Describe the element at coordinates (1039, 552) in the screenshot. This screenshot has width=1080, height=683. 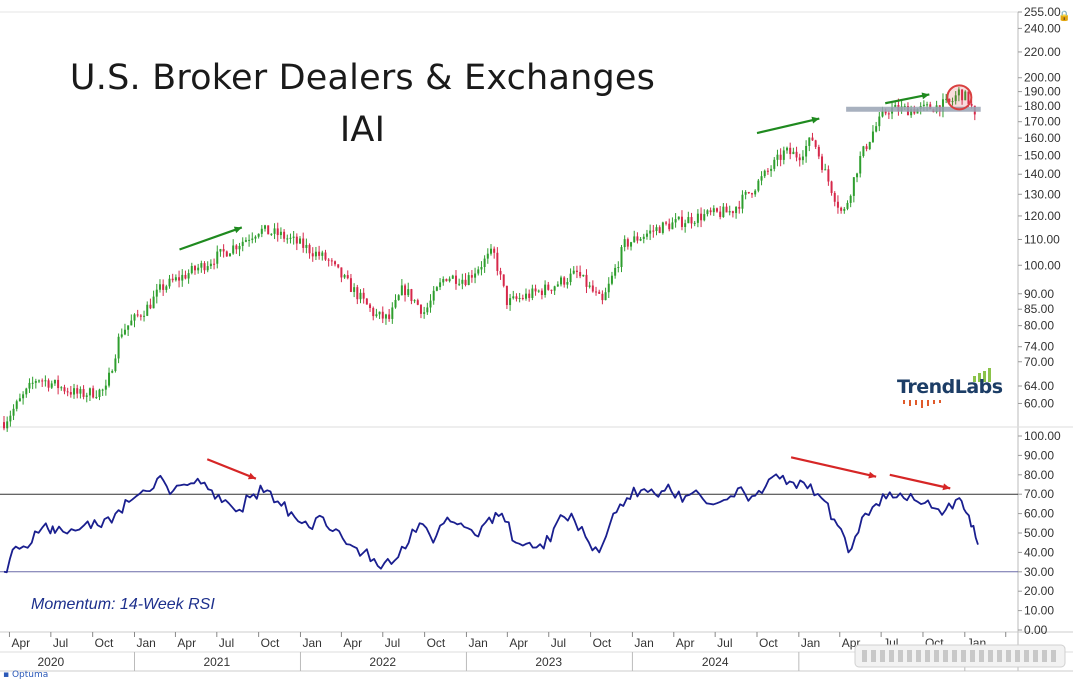
I see `rsi-tick-label: 40.00` at that location.